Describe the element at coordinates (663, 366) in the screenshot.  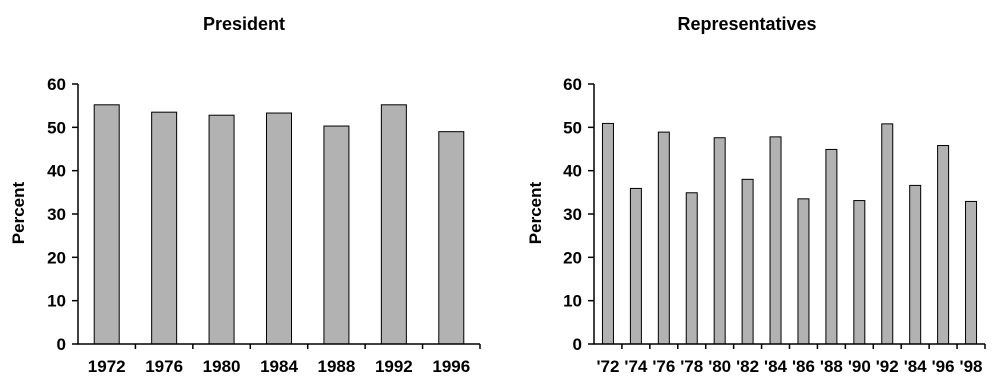
I see `representatives-x-tick-label: '76` at that location.